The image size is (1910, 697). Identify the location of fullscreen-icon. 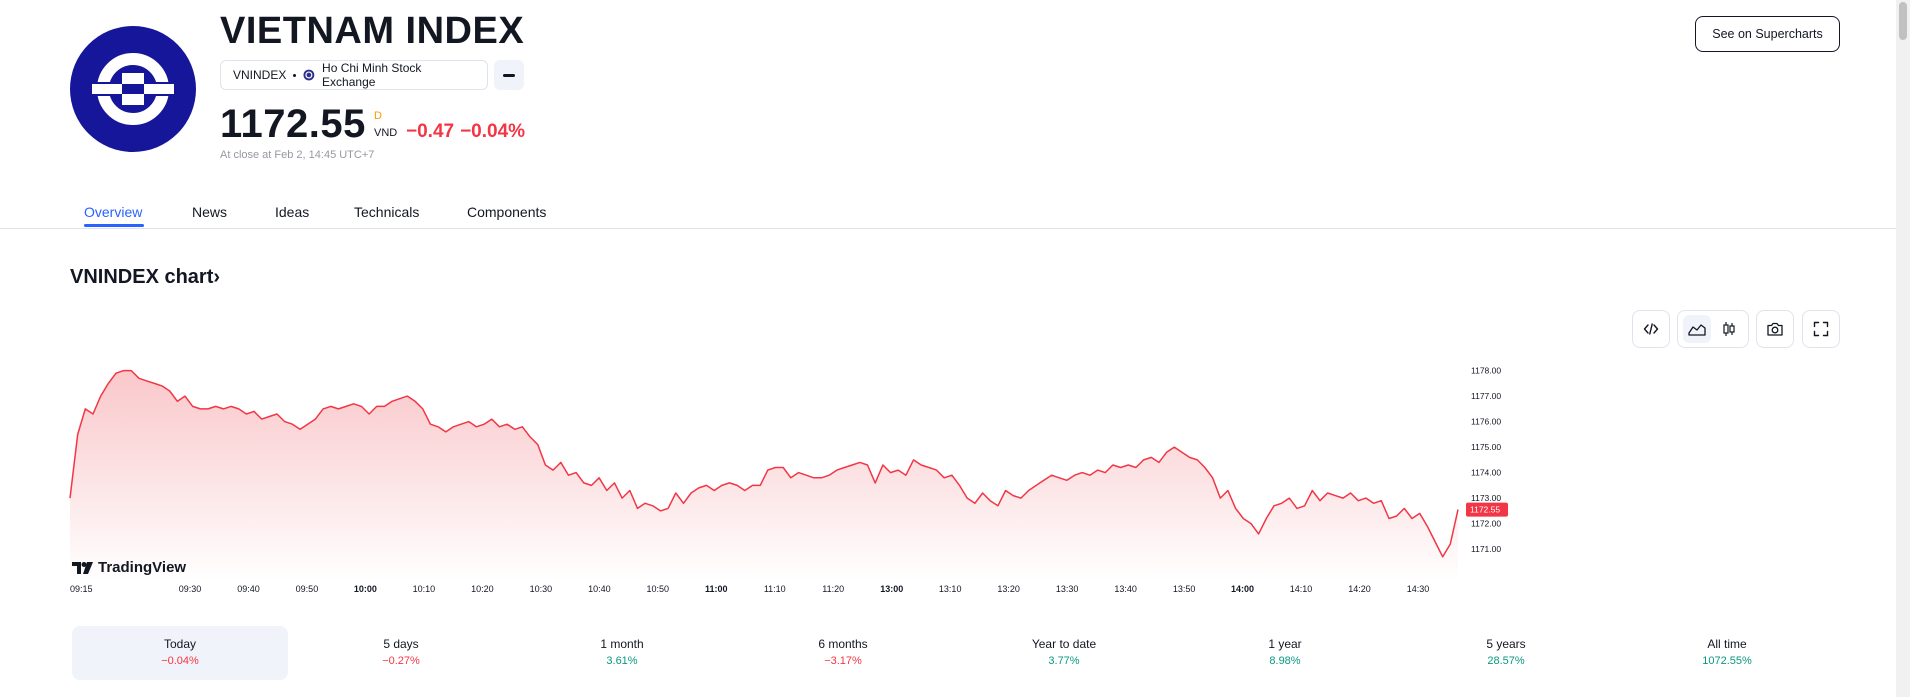
(1821, 329).